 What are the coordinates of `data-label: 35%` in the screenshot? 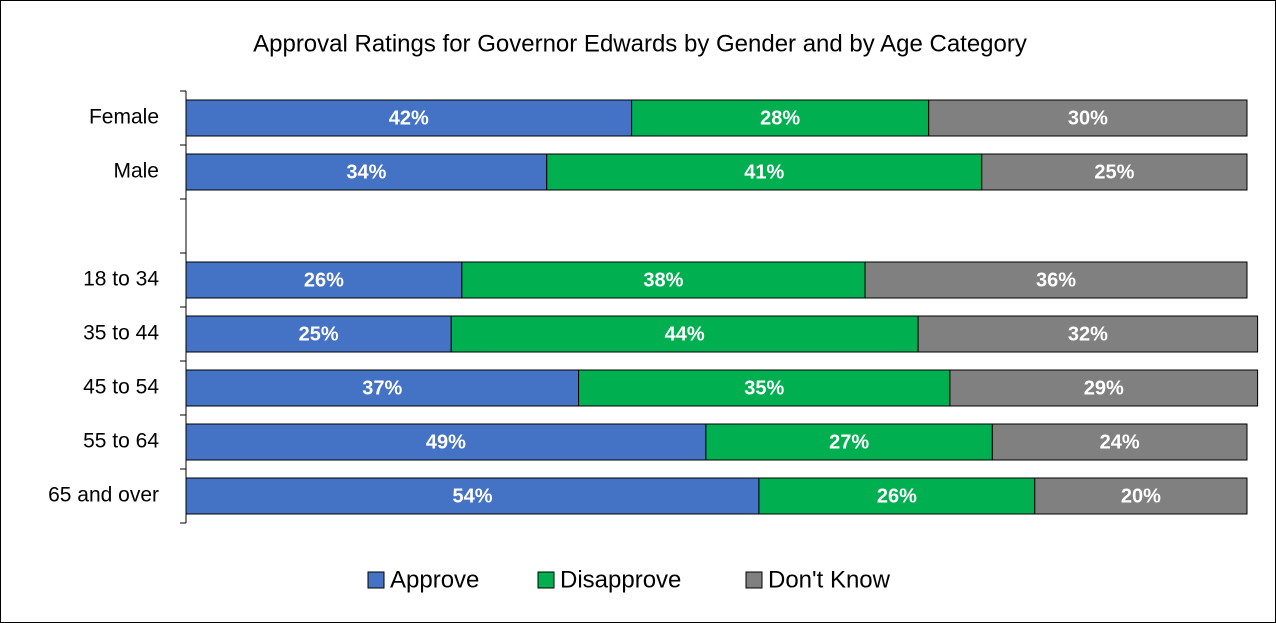 It's located at (764, 388).